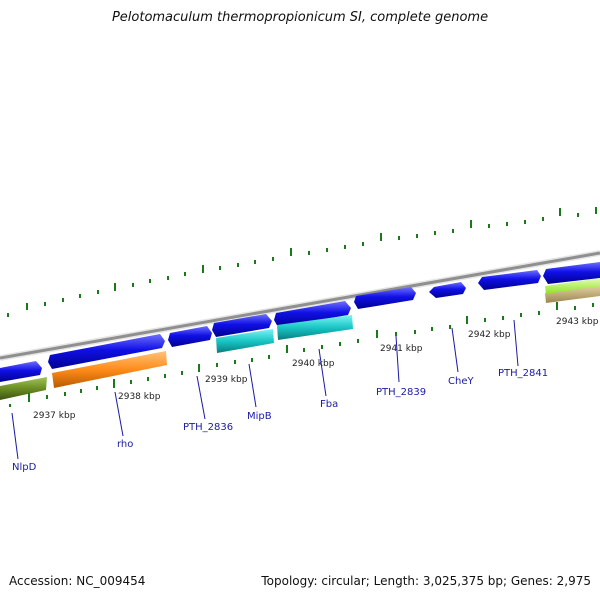 This screenshot has width=600, height=600. Describe the element at coordinates (461, 381) in the screenshot. I see `gene-label-chey: CheY` at that location.